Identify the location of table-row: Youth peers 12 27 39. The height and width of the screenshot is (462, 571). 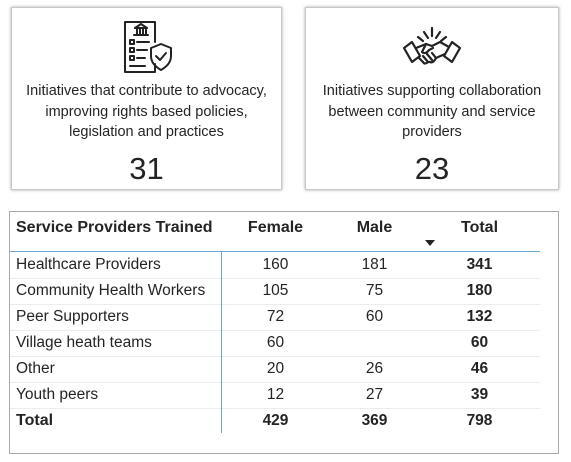
(275, 395).